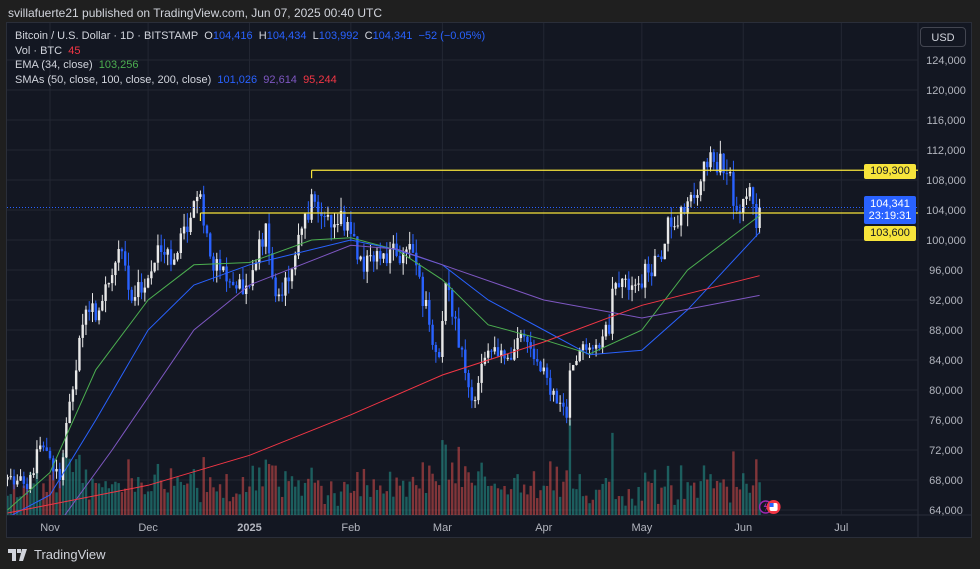  Describe the element at coordinates (641, 528) in the screenshot. I see `time-tick-label: May` at that location.